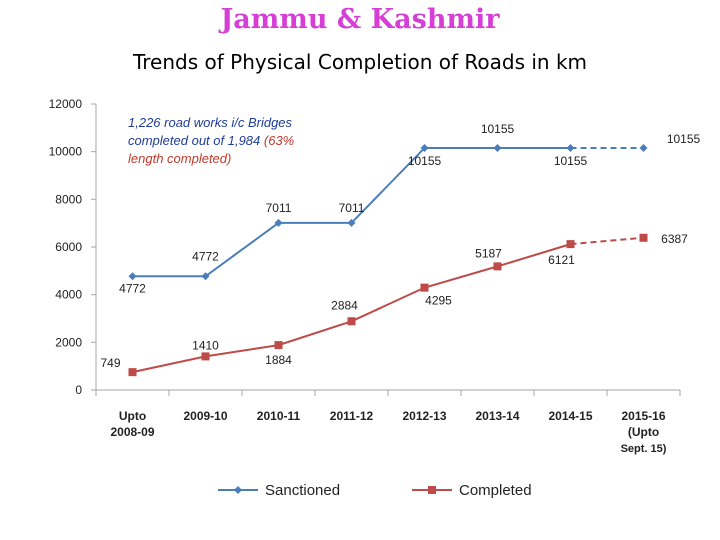 The width and height of the screenshot is (720, 540). Describe the element at coordinates (607, 241) in the screenshot. I see `series-line-projected-completed` at that location.